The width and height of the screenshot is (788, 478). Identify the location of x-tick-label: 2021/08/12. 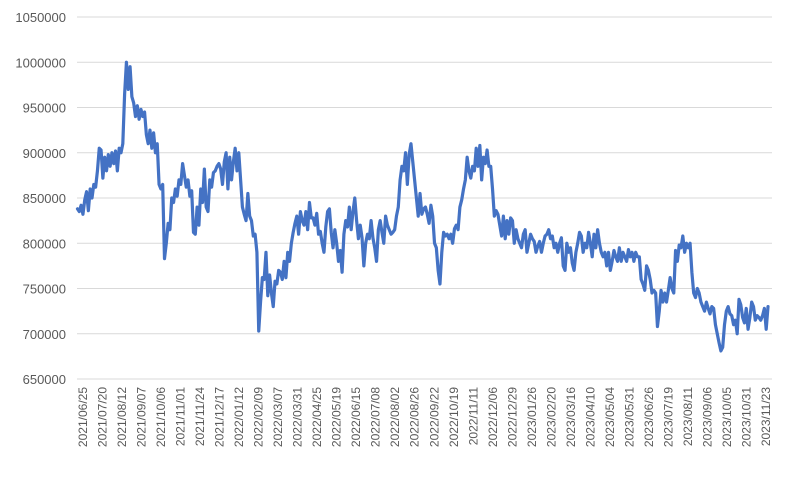
(122, 417).